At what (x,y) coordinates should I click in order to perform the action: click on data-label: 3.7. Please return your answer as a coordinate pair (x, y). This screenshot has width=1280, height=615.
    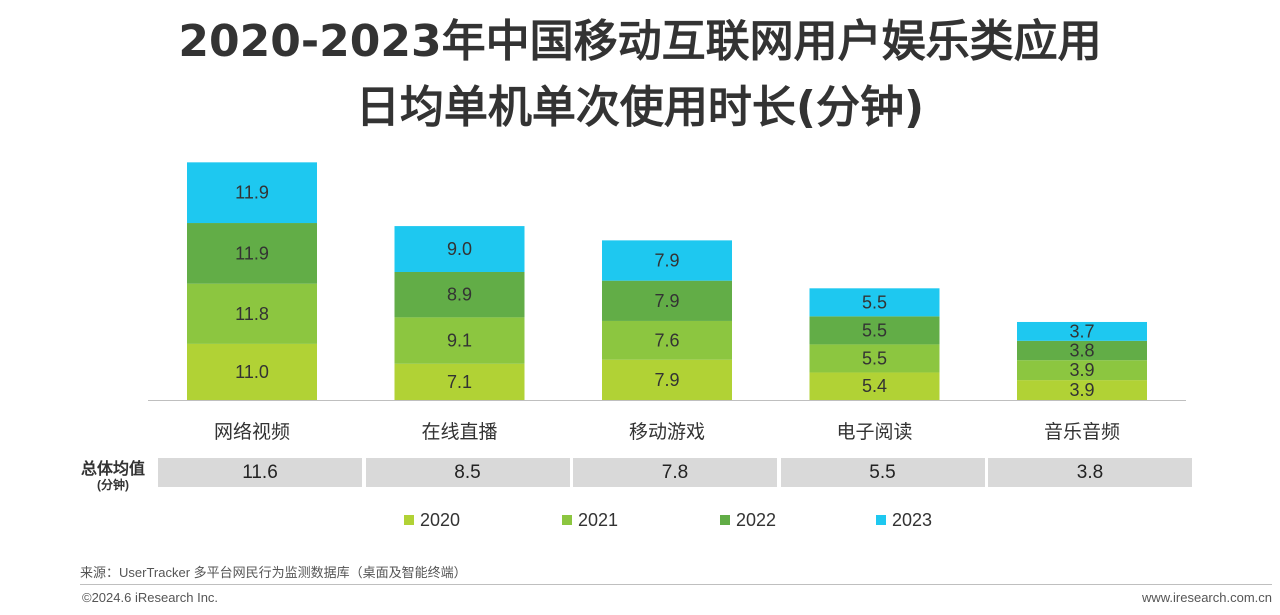
    Looking at the image, I should click on (1081, 331).